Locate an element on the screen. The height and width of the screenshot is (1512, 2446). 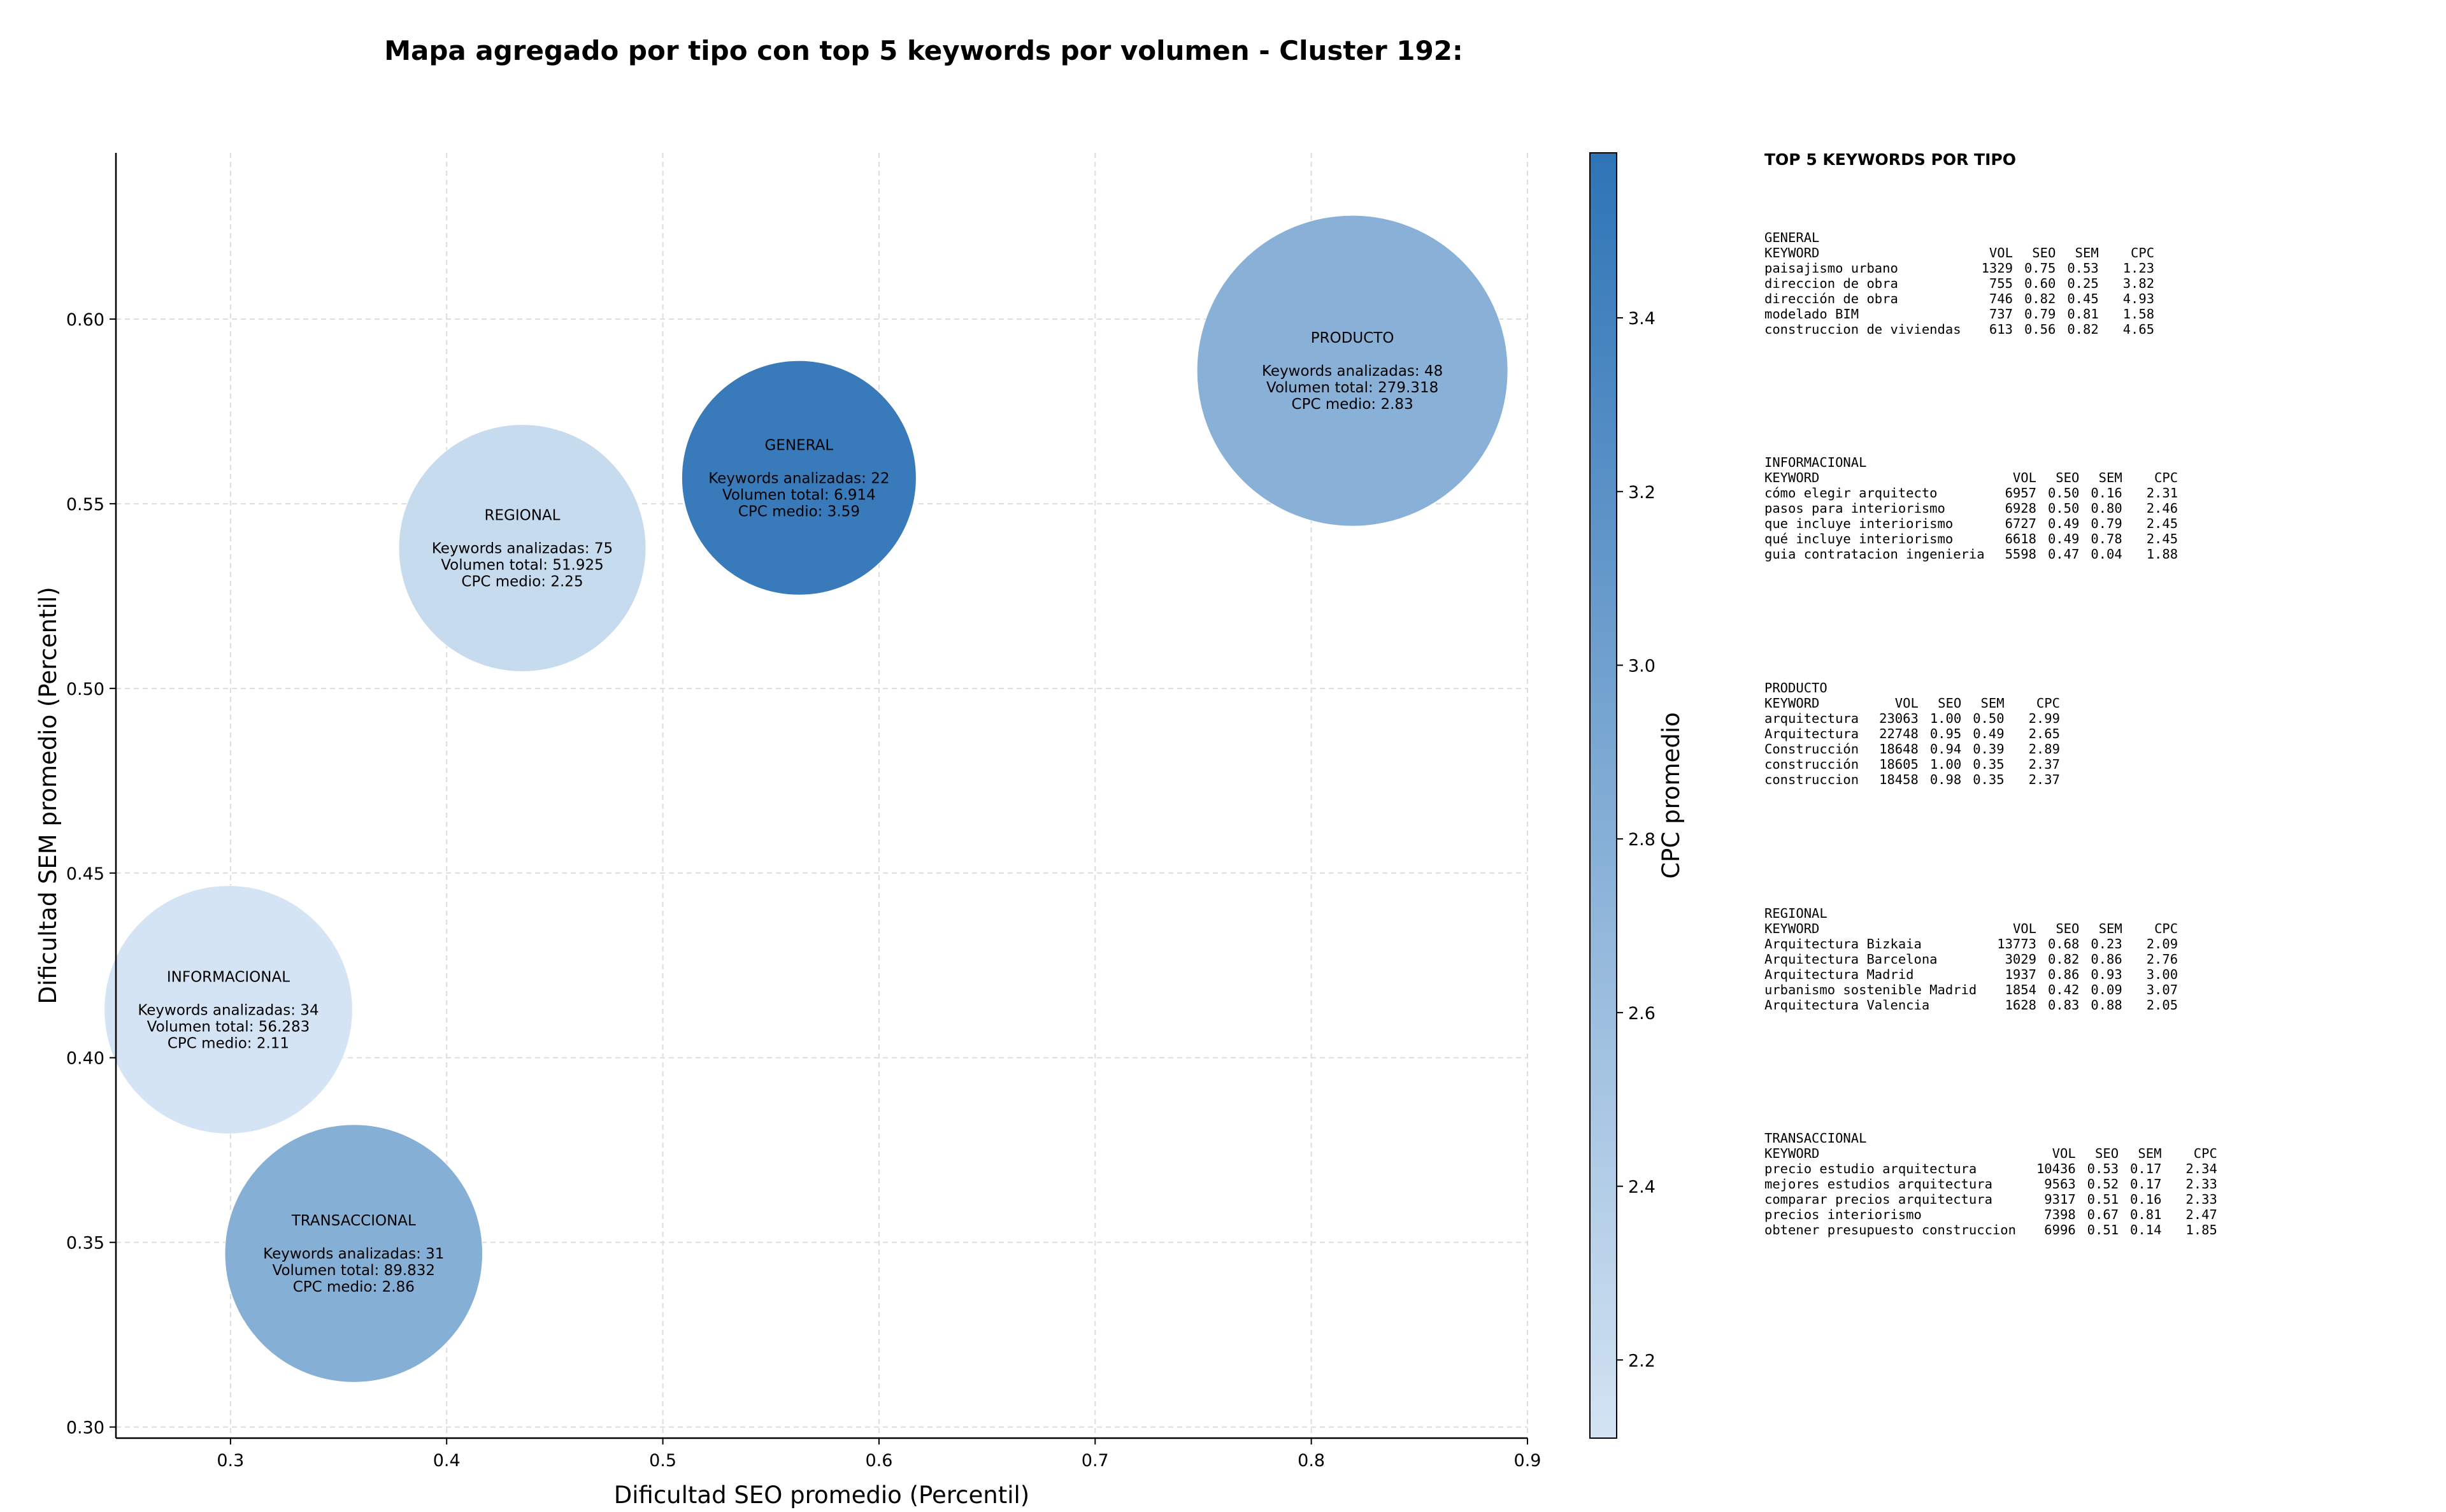
top5-row: Arquitectura Valencia 1628 0.83 0.88 2.05 is located at coordinates (1971, 1005).